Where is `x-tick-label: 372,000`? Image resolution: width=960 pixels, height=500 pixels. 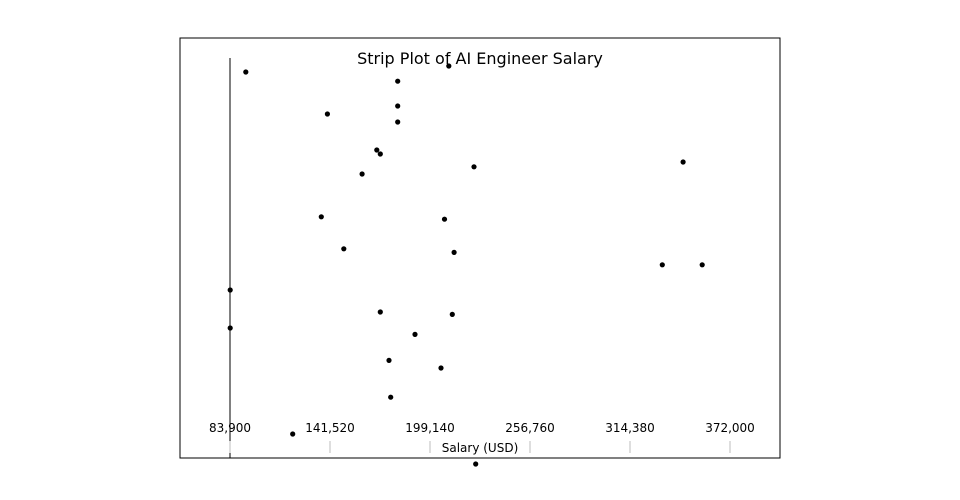
x-tick-label: 372,000 is located at coordinates (730, 428).